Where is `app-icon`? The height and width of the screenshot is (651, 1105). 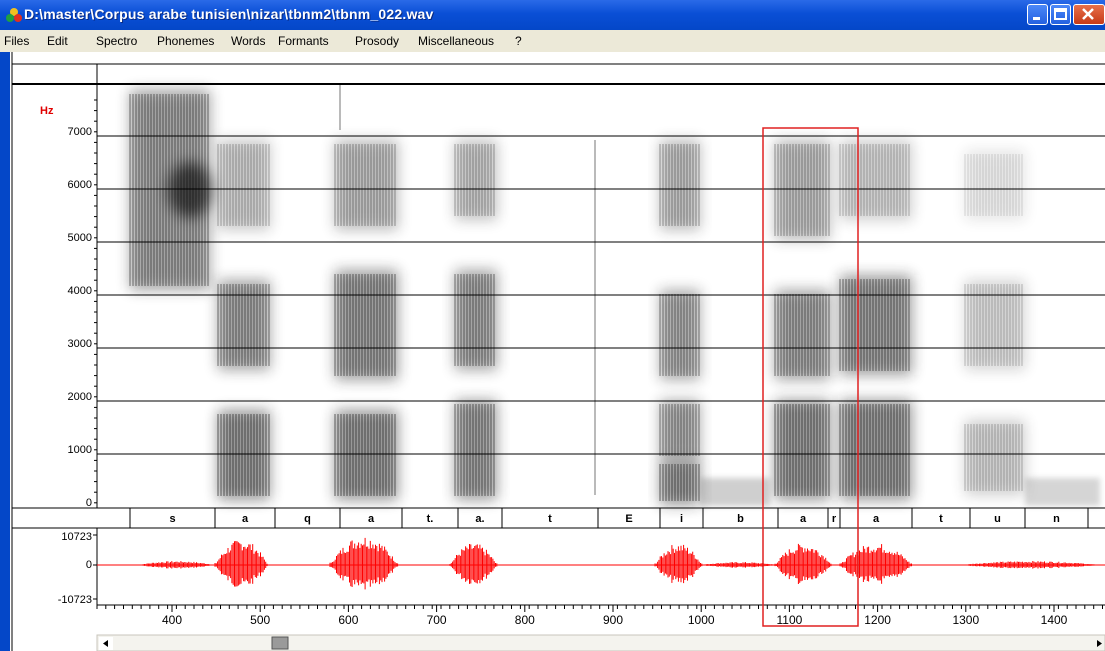
app-icon is located at coordinates (14, 15).